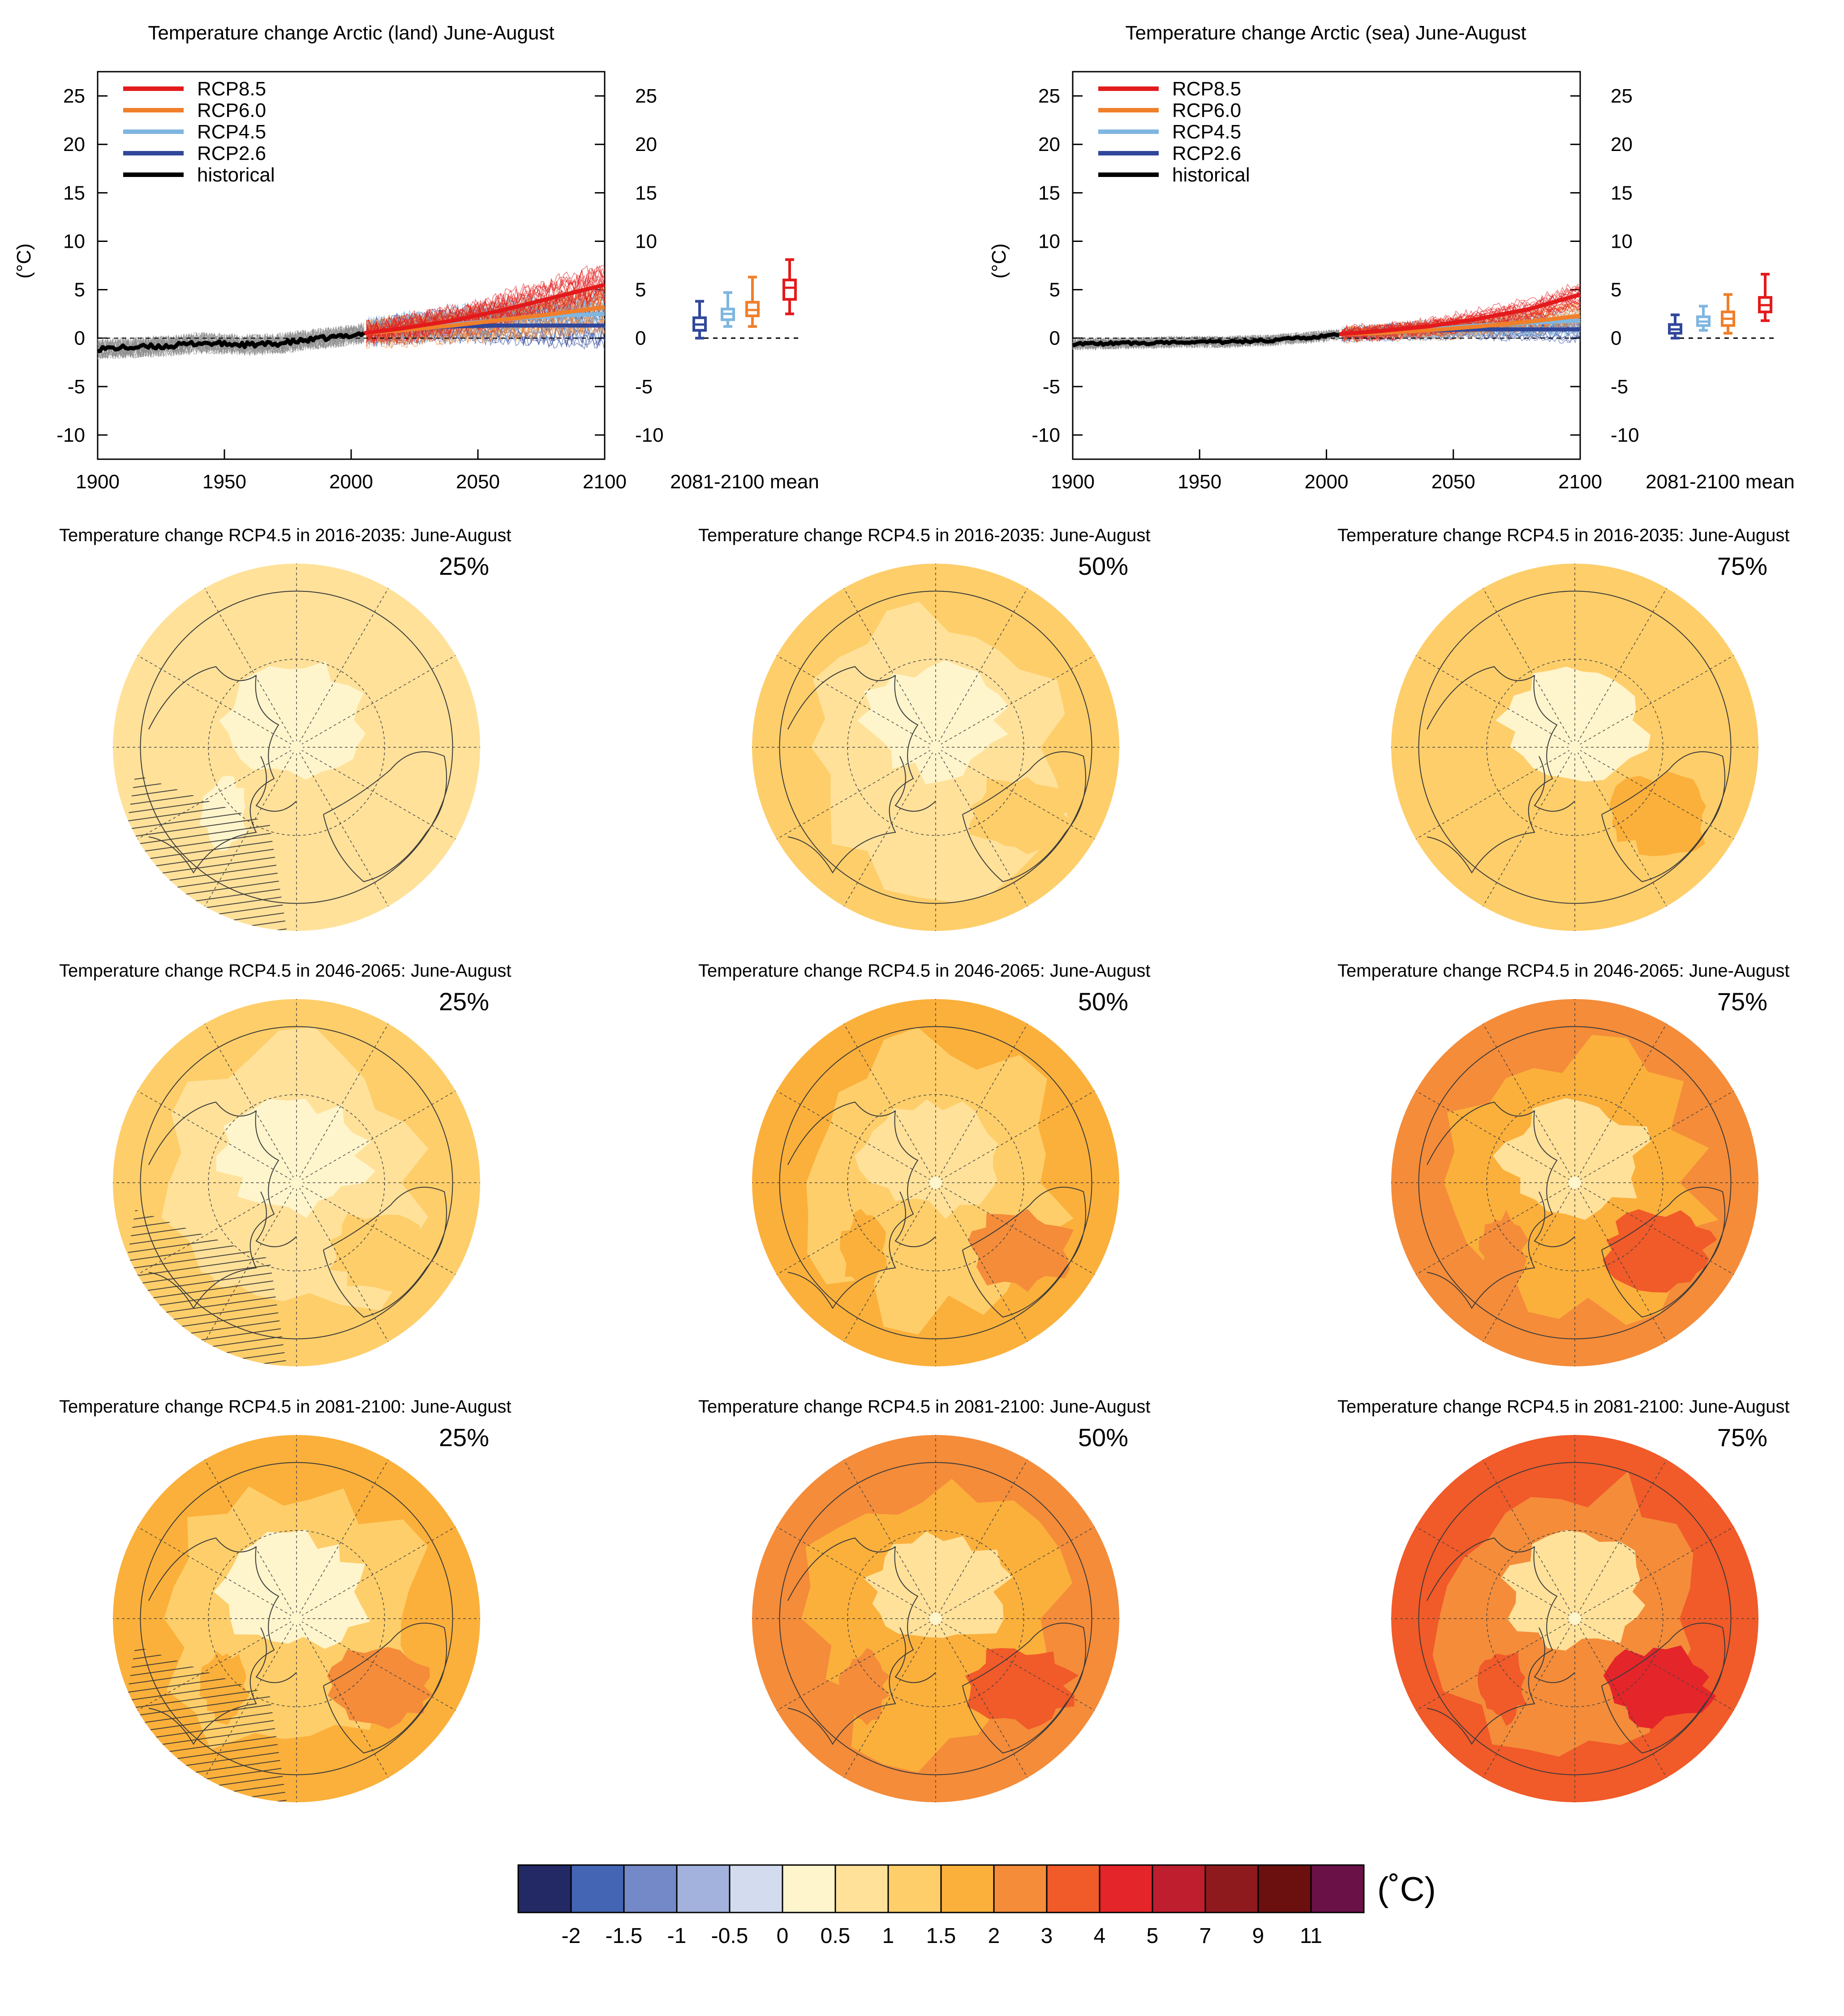 Image resolution: width=1844 pixels, height=2016 pixels. Describe the element at coordinates (351, 482) in the screenshot. I see `x-tick-label: 2000` at that location.